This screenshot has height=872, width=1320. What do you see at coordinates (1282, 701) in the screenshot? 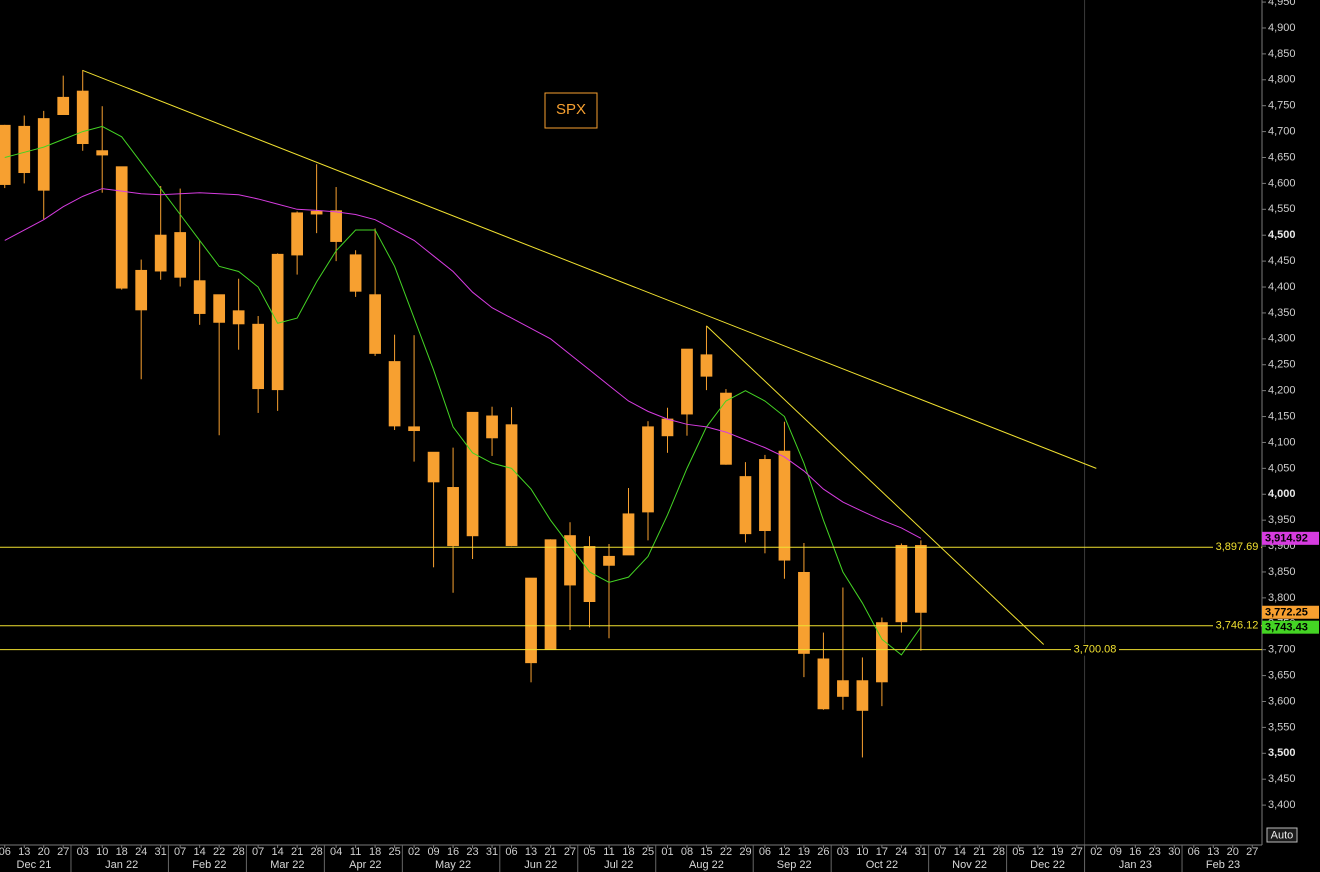
I see `y-tick-label: 3,600` at bounding box center [1282, 701].